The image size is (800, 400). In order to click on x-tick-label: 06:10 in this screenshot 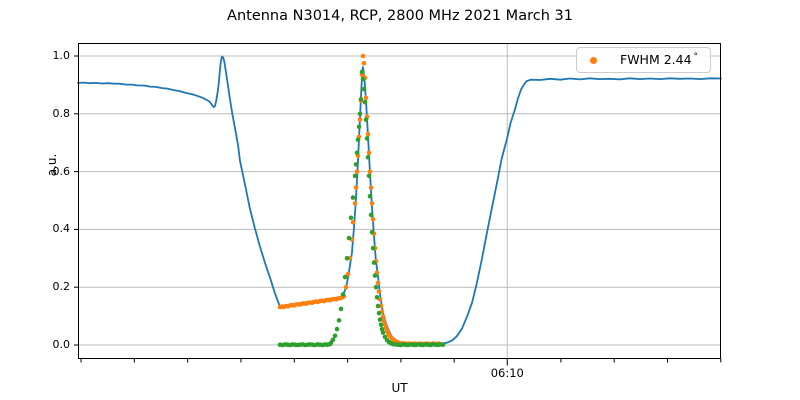, I will do `click(507, 373)`.